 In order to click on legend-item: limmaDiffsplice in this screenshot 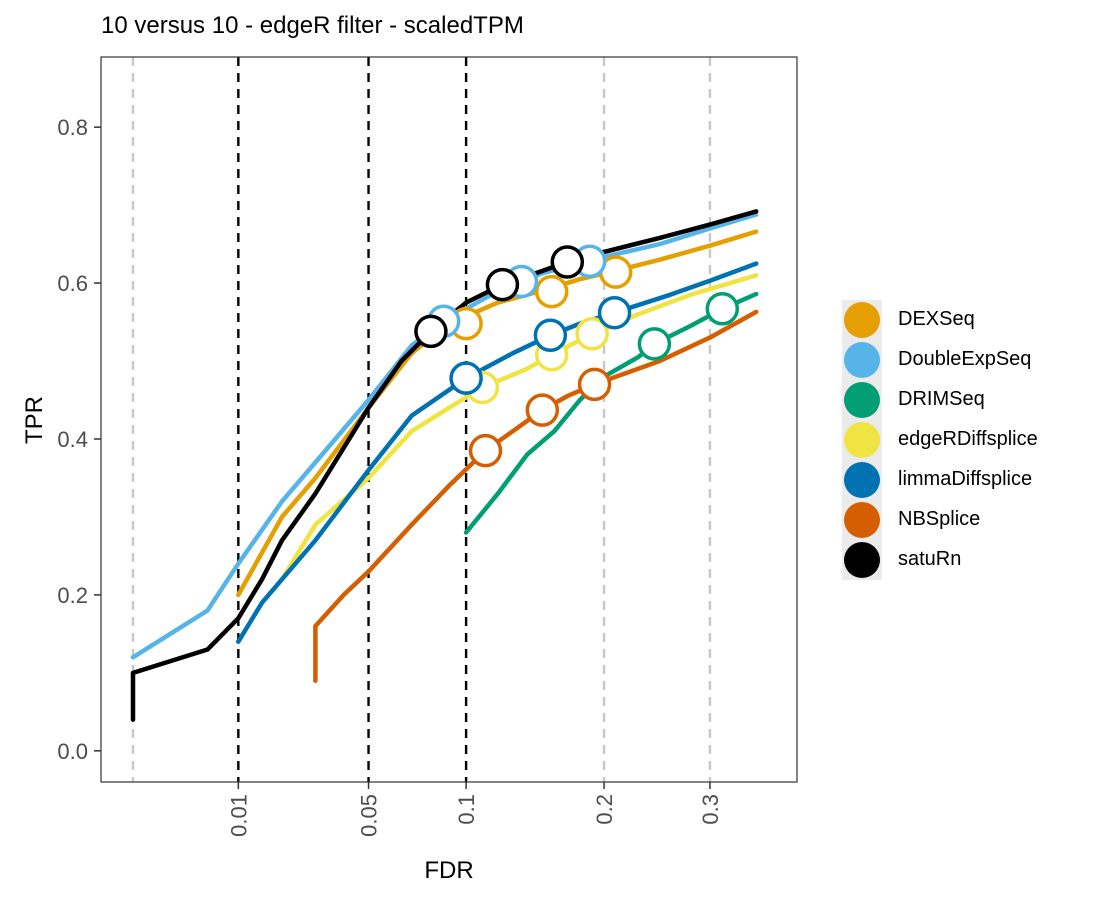, I will do `click(962, 480)`.